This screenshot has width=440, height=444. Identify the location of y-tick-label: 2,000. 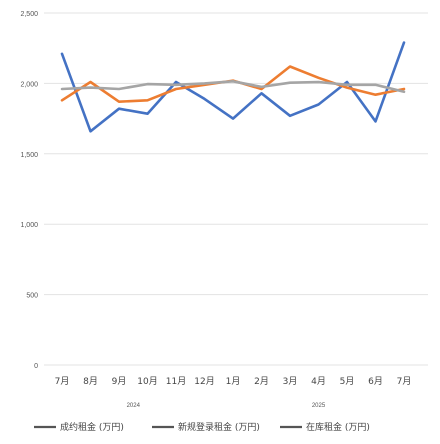
(29, 84).